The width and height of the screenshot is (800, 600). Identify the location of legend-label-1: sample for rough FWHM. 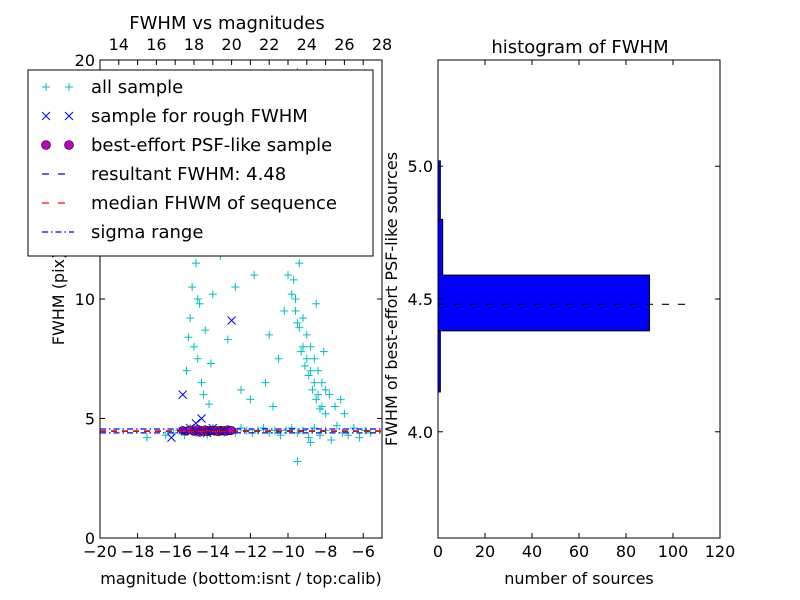
(199, 116).